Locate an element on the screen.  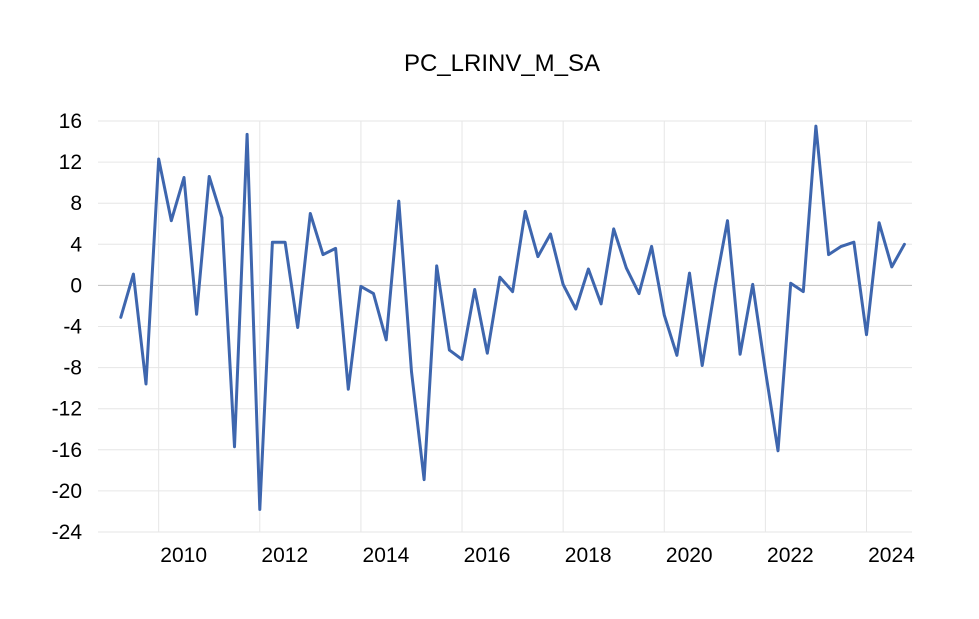
chart-title: PC_LRINV_M_SA is located at coordinates (502, 63).